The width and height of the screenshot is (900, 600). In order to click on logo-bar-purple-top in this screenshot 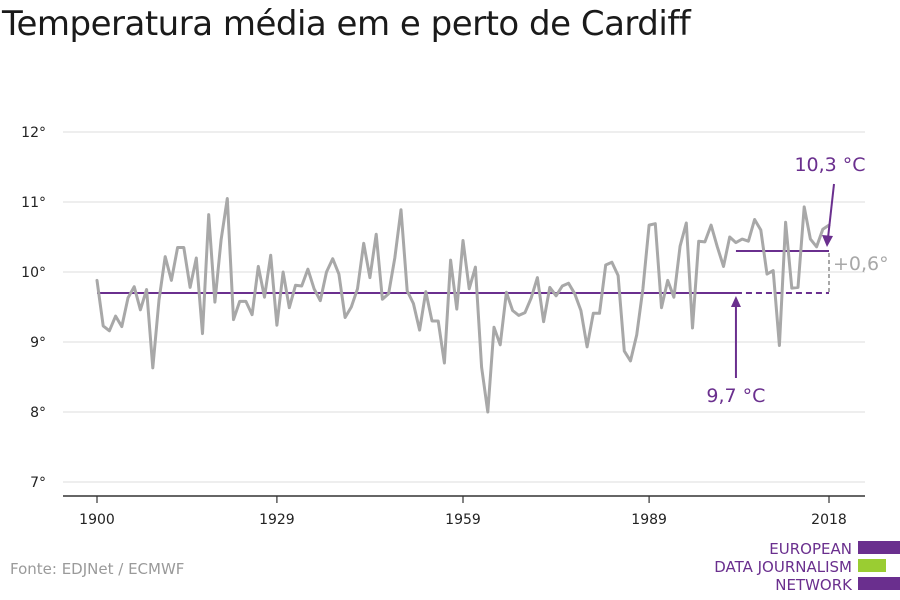, I will do `click(879, 547)`.